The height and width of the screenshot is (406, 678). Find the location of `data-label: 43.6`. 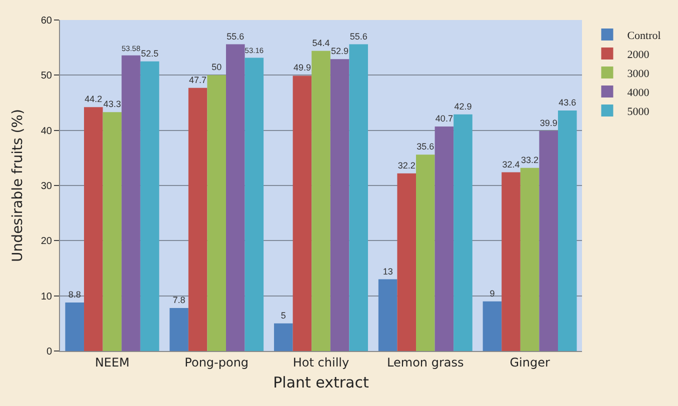

data-label: 43.6 is located at coordinates (567, 102).